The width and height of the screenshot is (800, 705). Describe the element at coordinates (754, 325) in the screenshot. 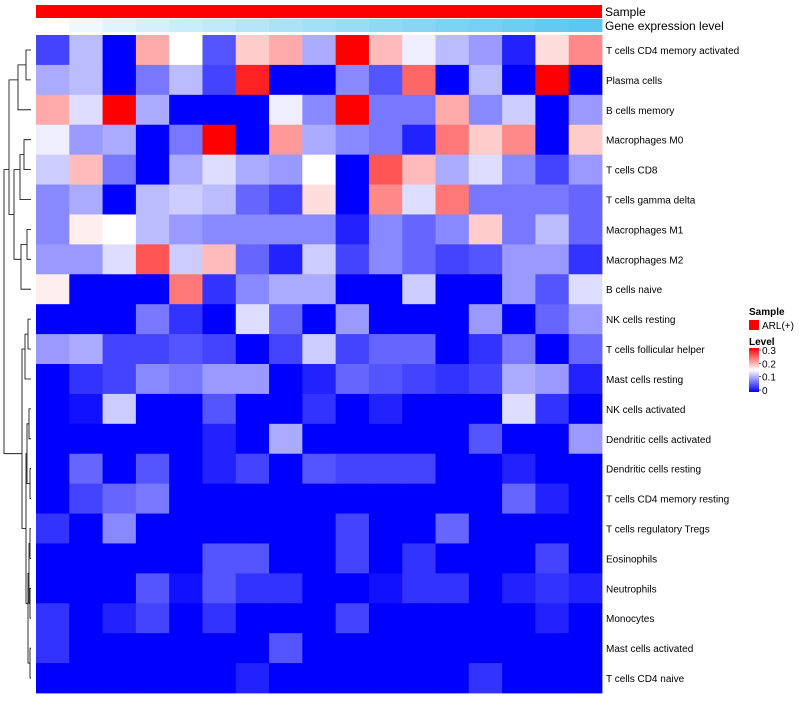

I see `legend-sample-swatch` at that location.